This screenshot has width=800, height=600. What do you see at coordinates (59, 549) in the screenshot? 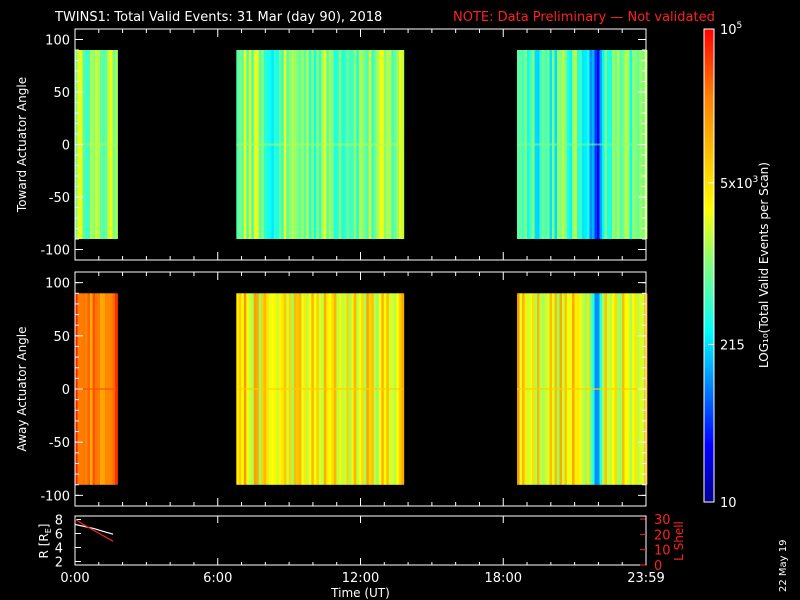
I see `orbit-left-tick-label: 4` at bounding box center [59, 549].